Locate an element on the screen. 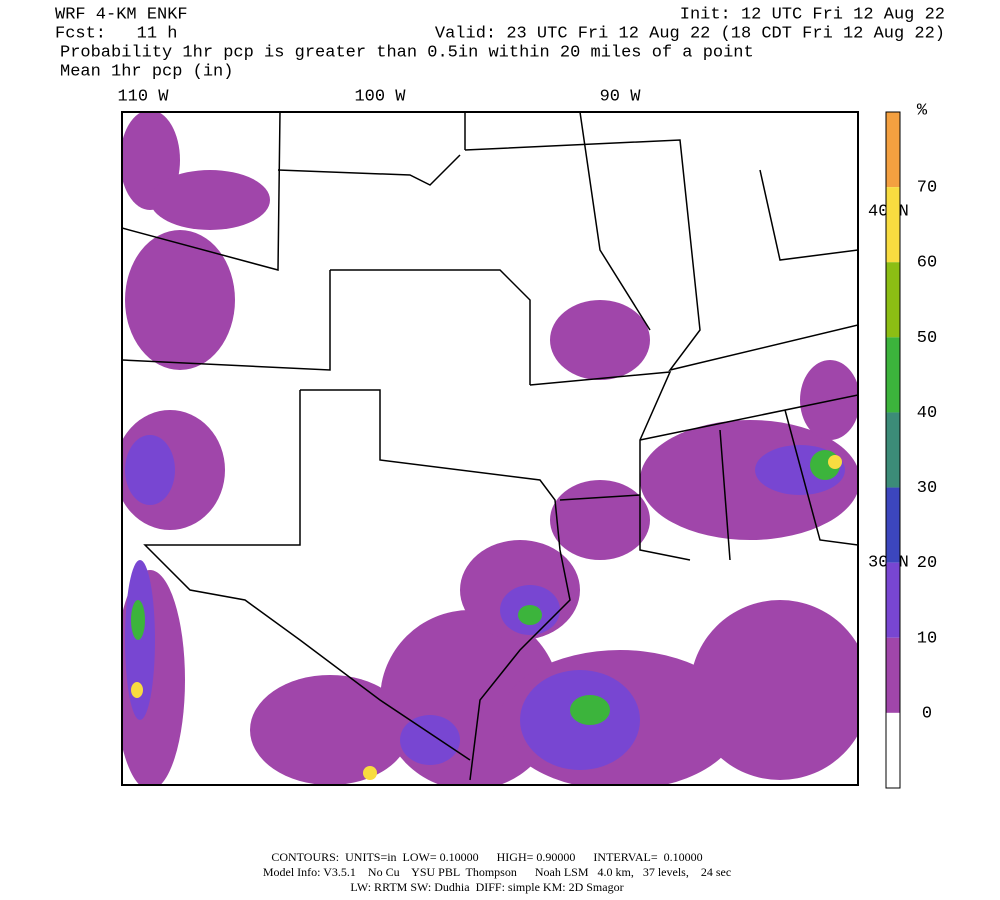  field-title: Mean 1hr pcp (in) is located at coordinates (146, 71).